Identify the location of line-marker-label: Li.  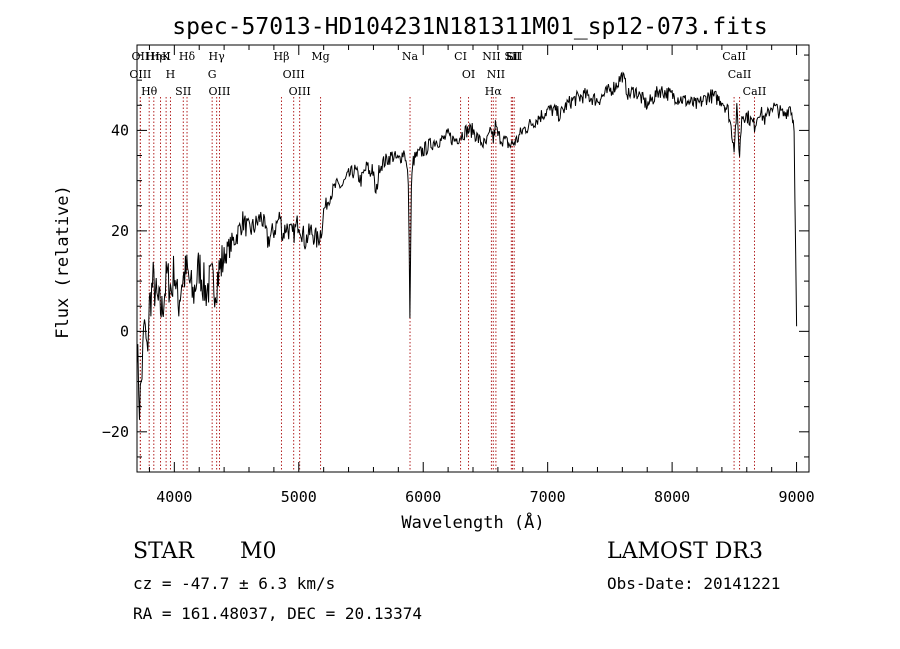
(511, 56).